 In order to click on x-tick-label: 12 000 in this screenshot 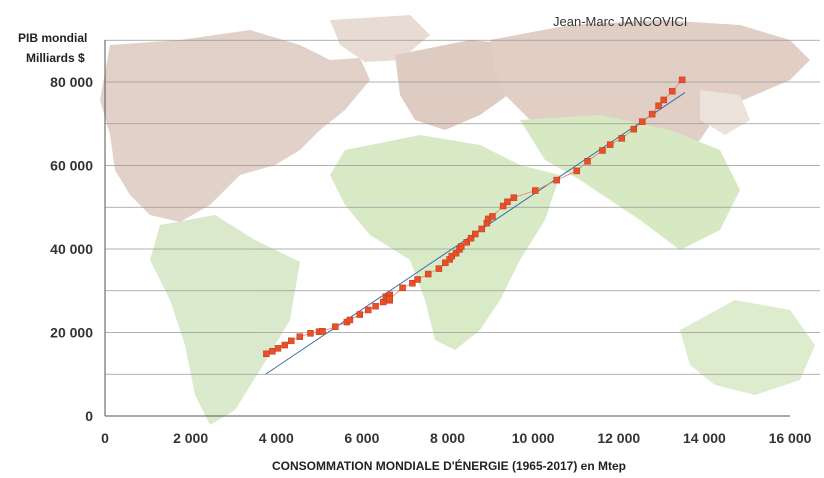, I will do `click(618, 438)`.